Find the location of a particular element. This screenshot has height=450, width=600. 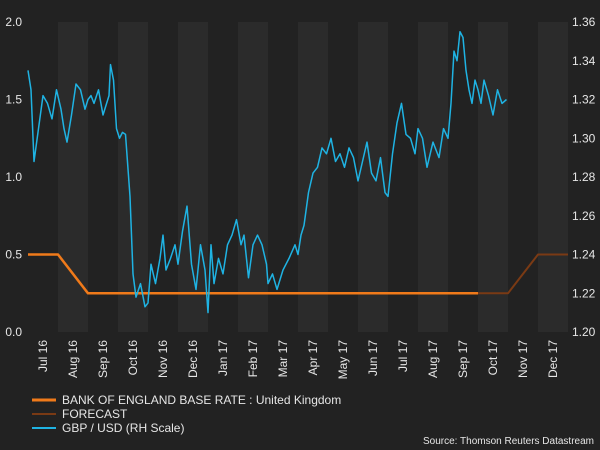

right-tick-label: 1.30 is located at coordinates (584, 138).